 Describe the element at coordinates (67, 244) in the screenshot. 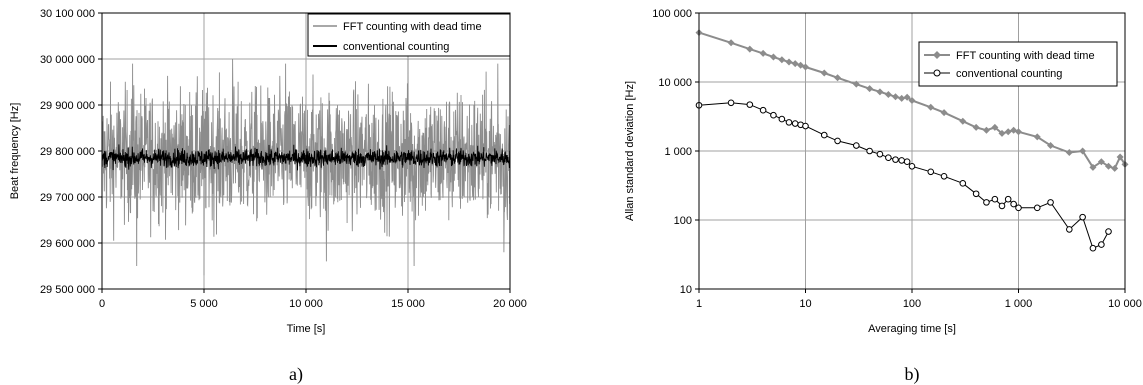

I see `chart-a-y-tick-label: 29 600 000` at that location.